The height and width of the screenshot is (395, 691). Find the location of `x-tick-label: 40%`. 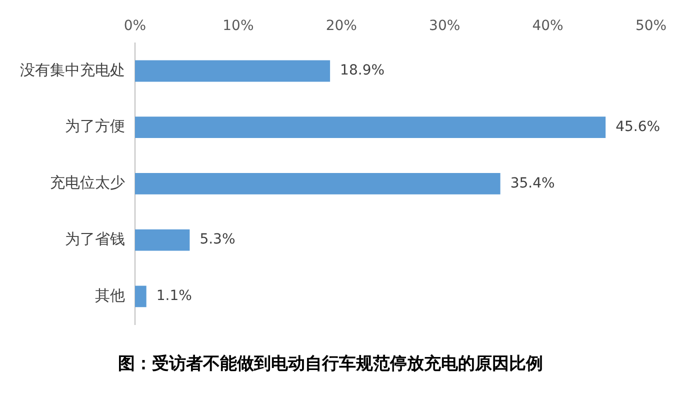

x-tick-label: 40% is located at coordinates (548, 26).